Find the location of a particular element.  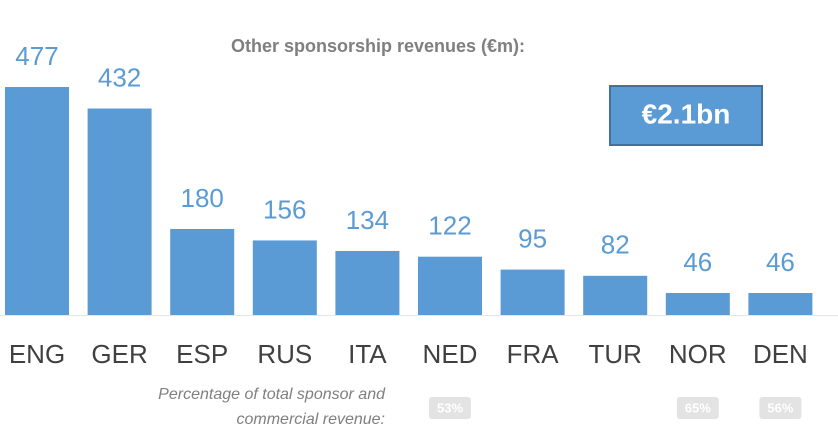

percentage-label: 53% is located at coordinates (450, 407).